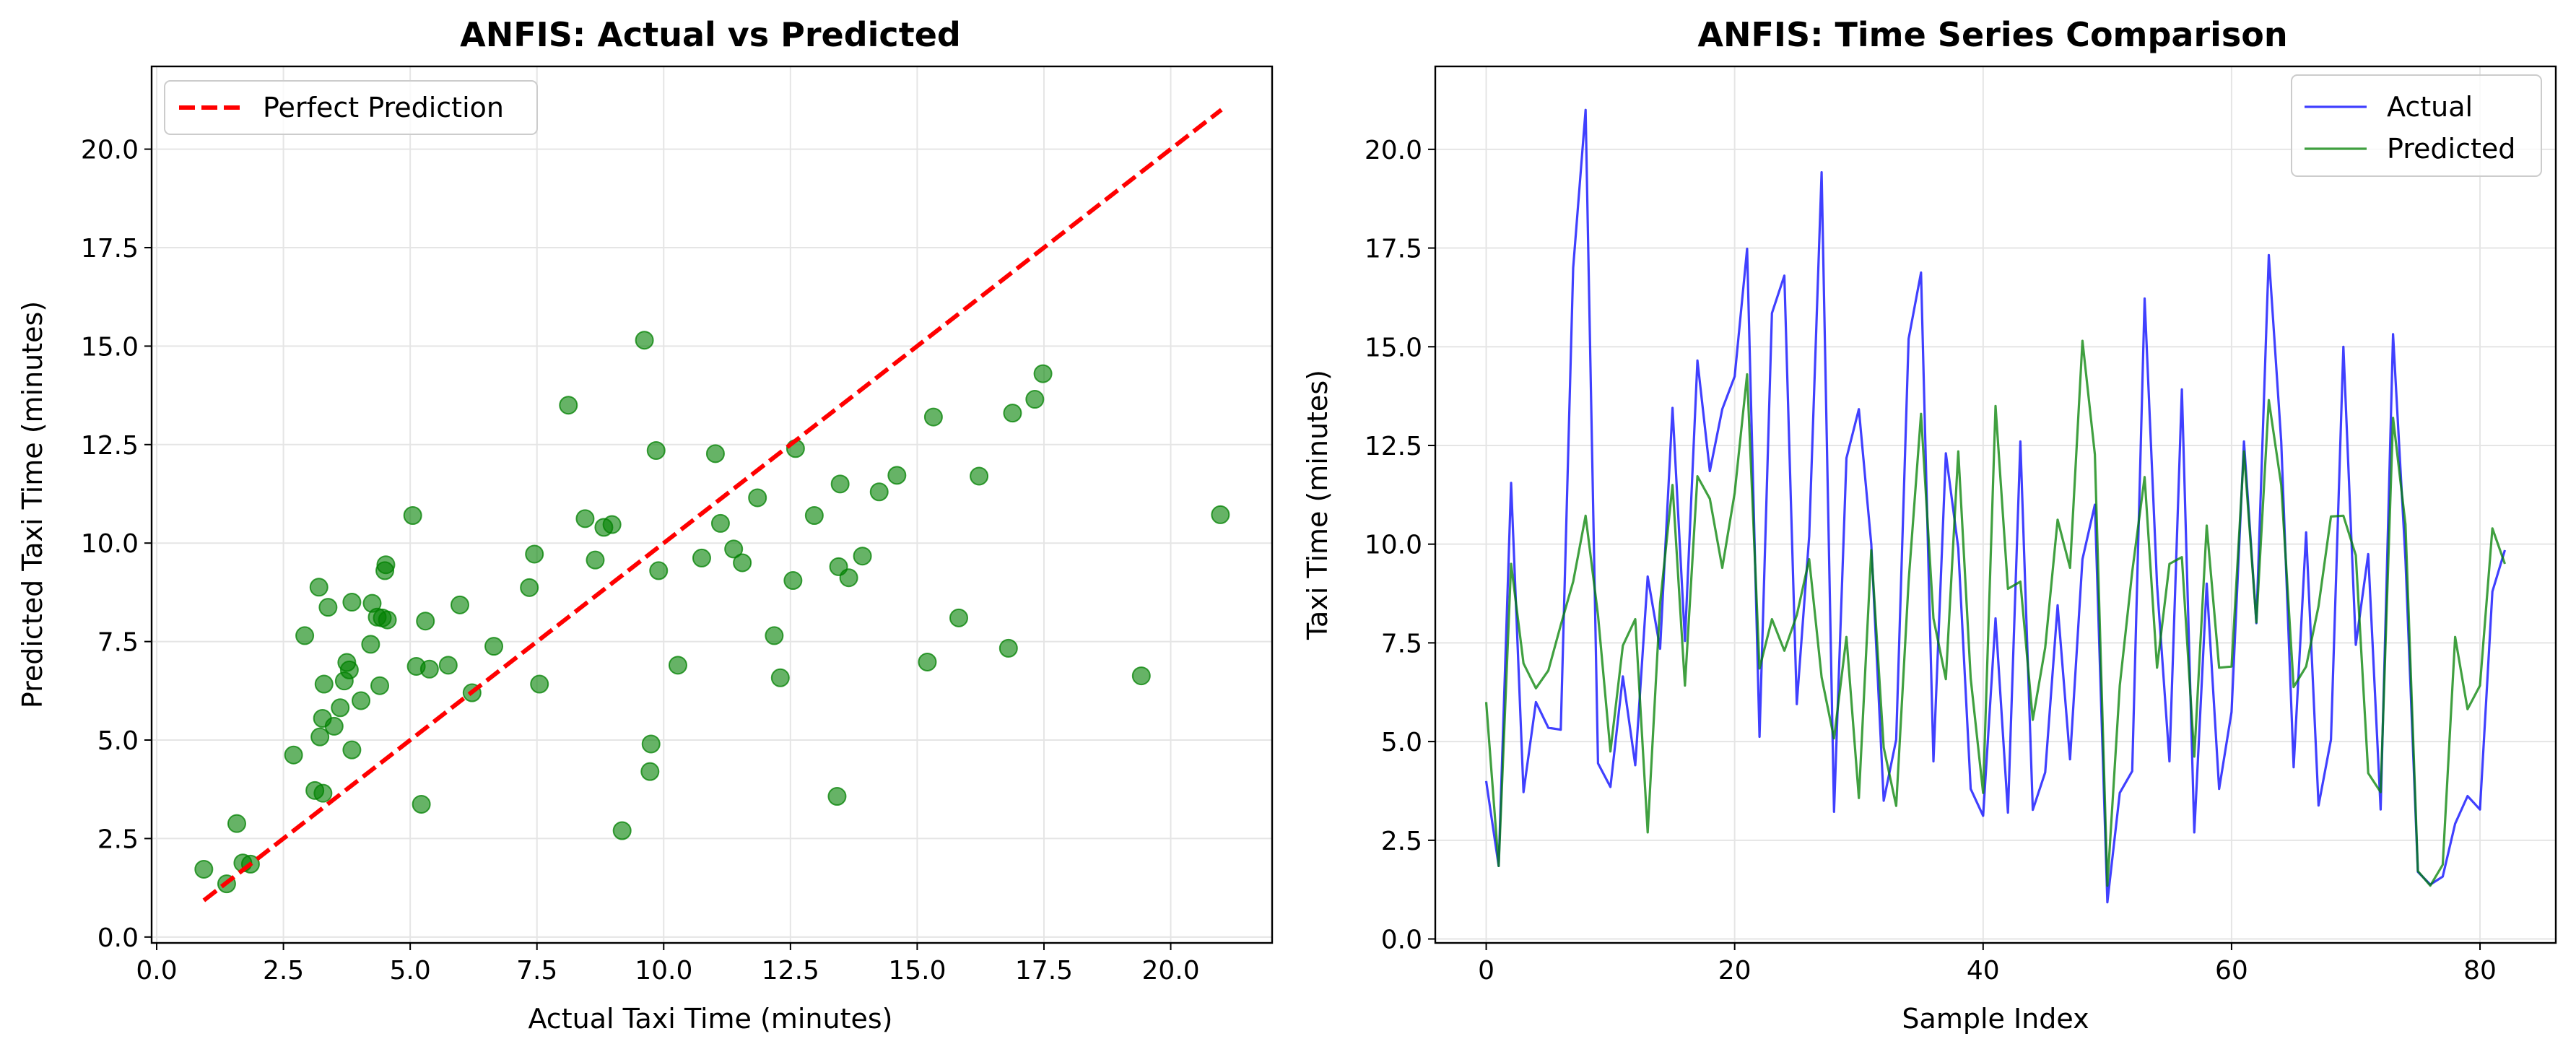 This screenshot has width=2576, height=1057. Describe the element at coordinates (1393, 446) in the screenshot. I see `timeseries-y-tick-label: 12.5` at that location.